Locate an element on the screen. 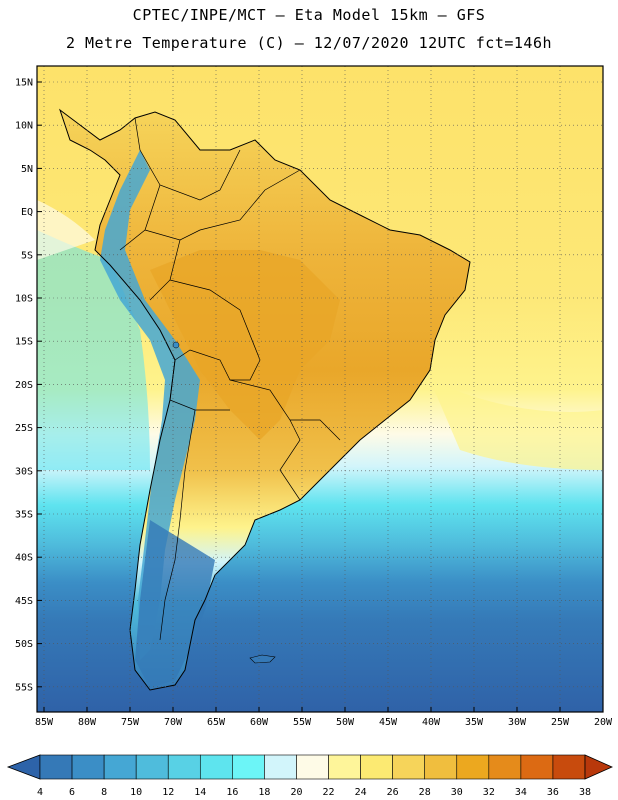  colorbar-tick-label: 26 is located at coordinates (393, 792).